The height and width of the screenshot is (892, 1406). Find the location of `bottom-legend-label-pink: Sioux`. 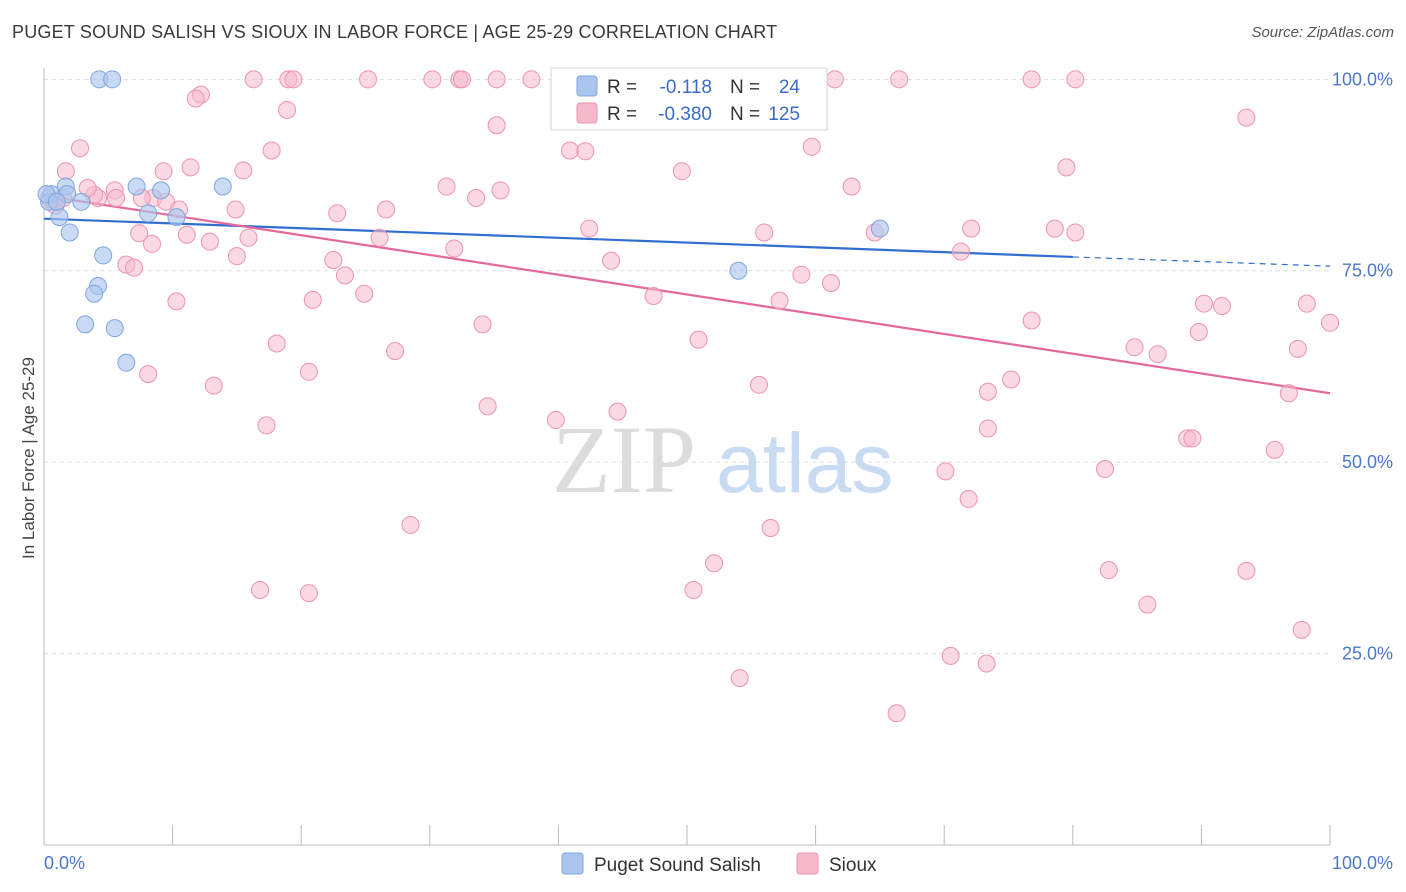

bottom-legend-label-pink: Sioux is located at coordinates (853, 865).